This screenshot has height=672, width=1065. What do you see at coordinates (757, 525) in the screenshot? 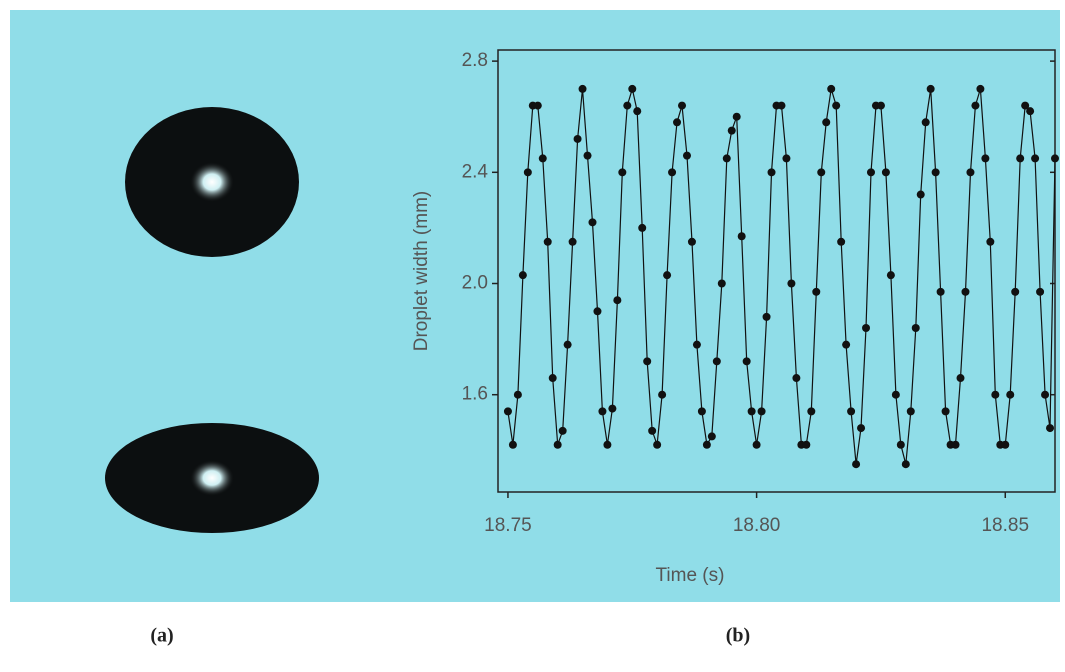
I see `x-tick-label: 18.80` at bounding box center [757, 525].